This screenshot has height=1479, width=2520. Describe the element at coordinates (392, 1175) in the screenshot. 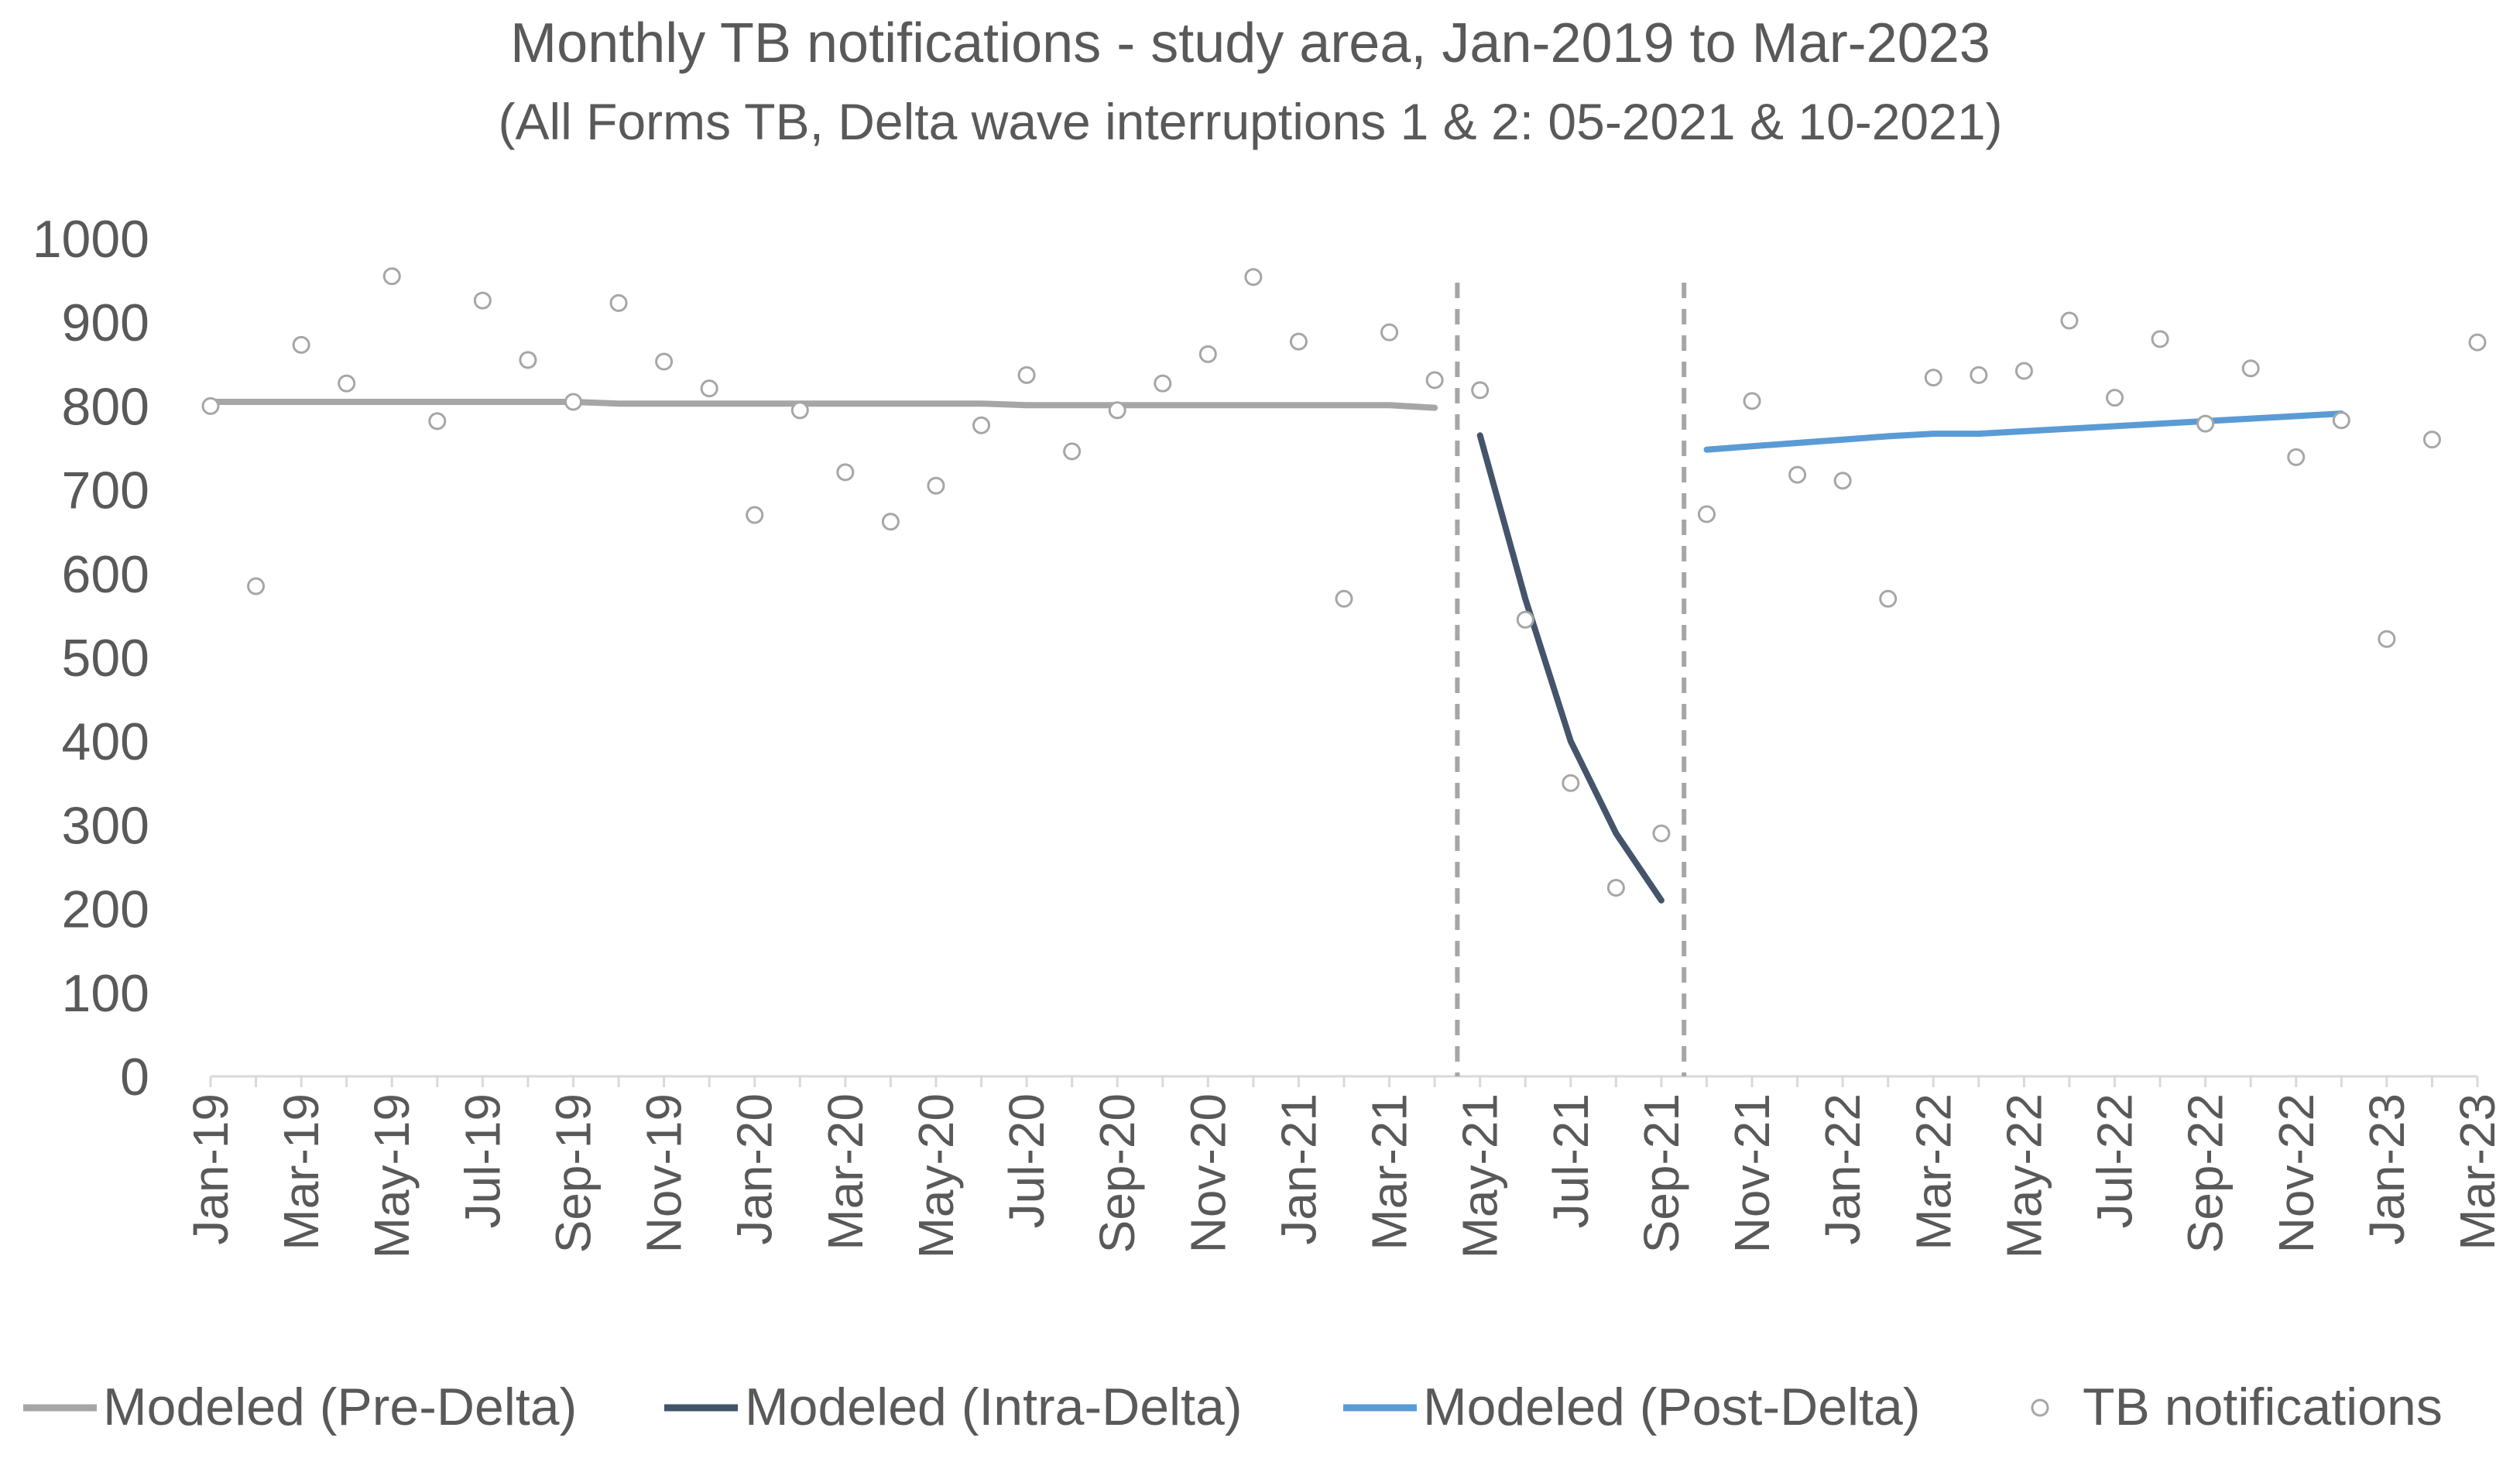

I see `x-tick-label: May-19` at that location.